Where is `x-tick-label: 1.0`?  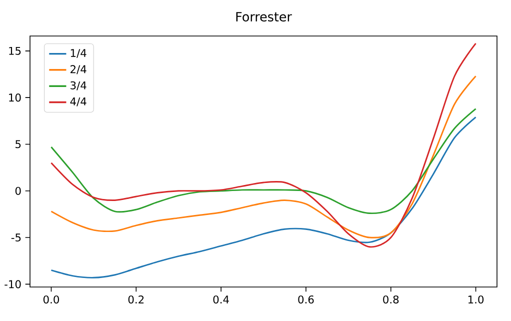 x-tick-label: 1.0 is located at coordinates (476, 299).